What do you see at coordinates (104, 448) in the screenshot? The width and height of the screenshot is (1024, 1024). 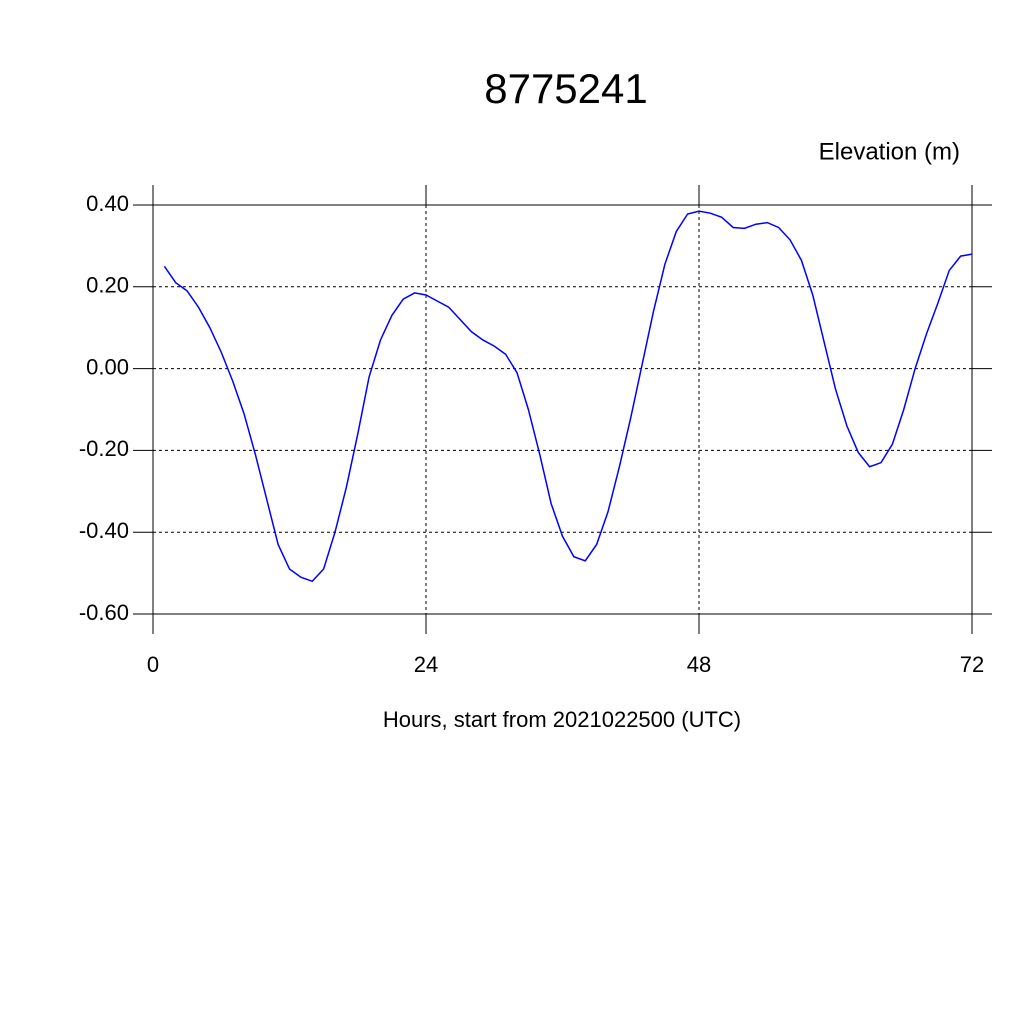 I see `y-tick-label: -0.20` at bounding box center [104, 448].